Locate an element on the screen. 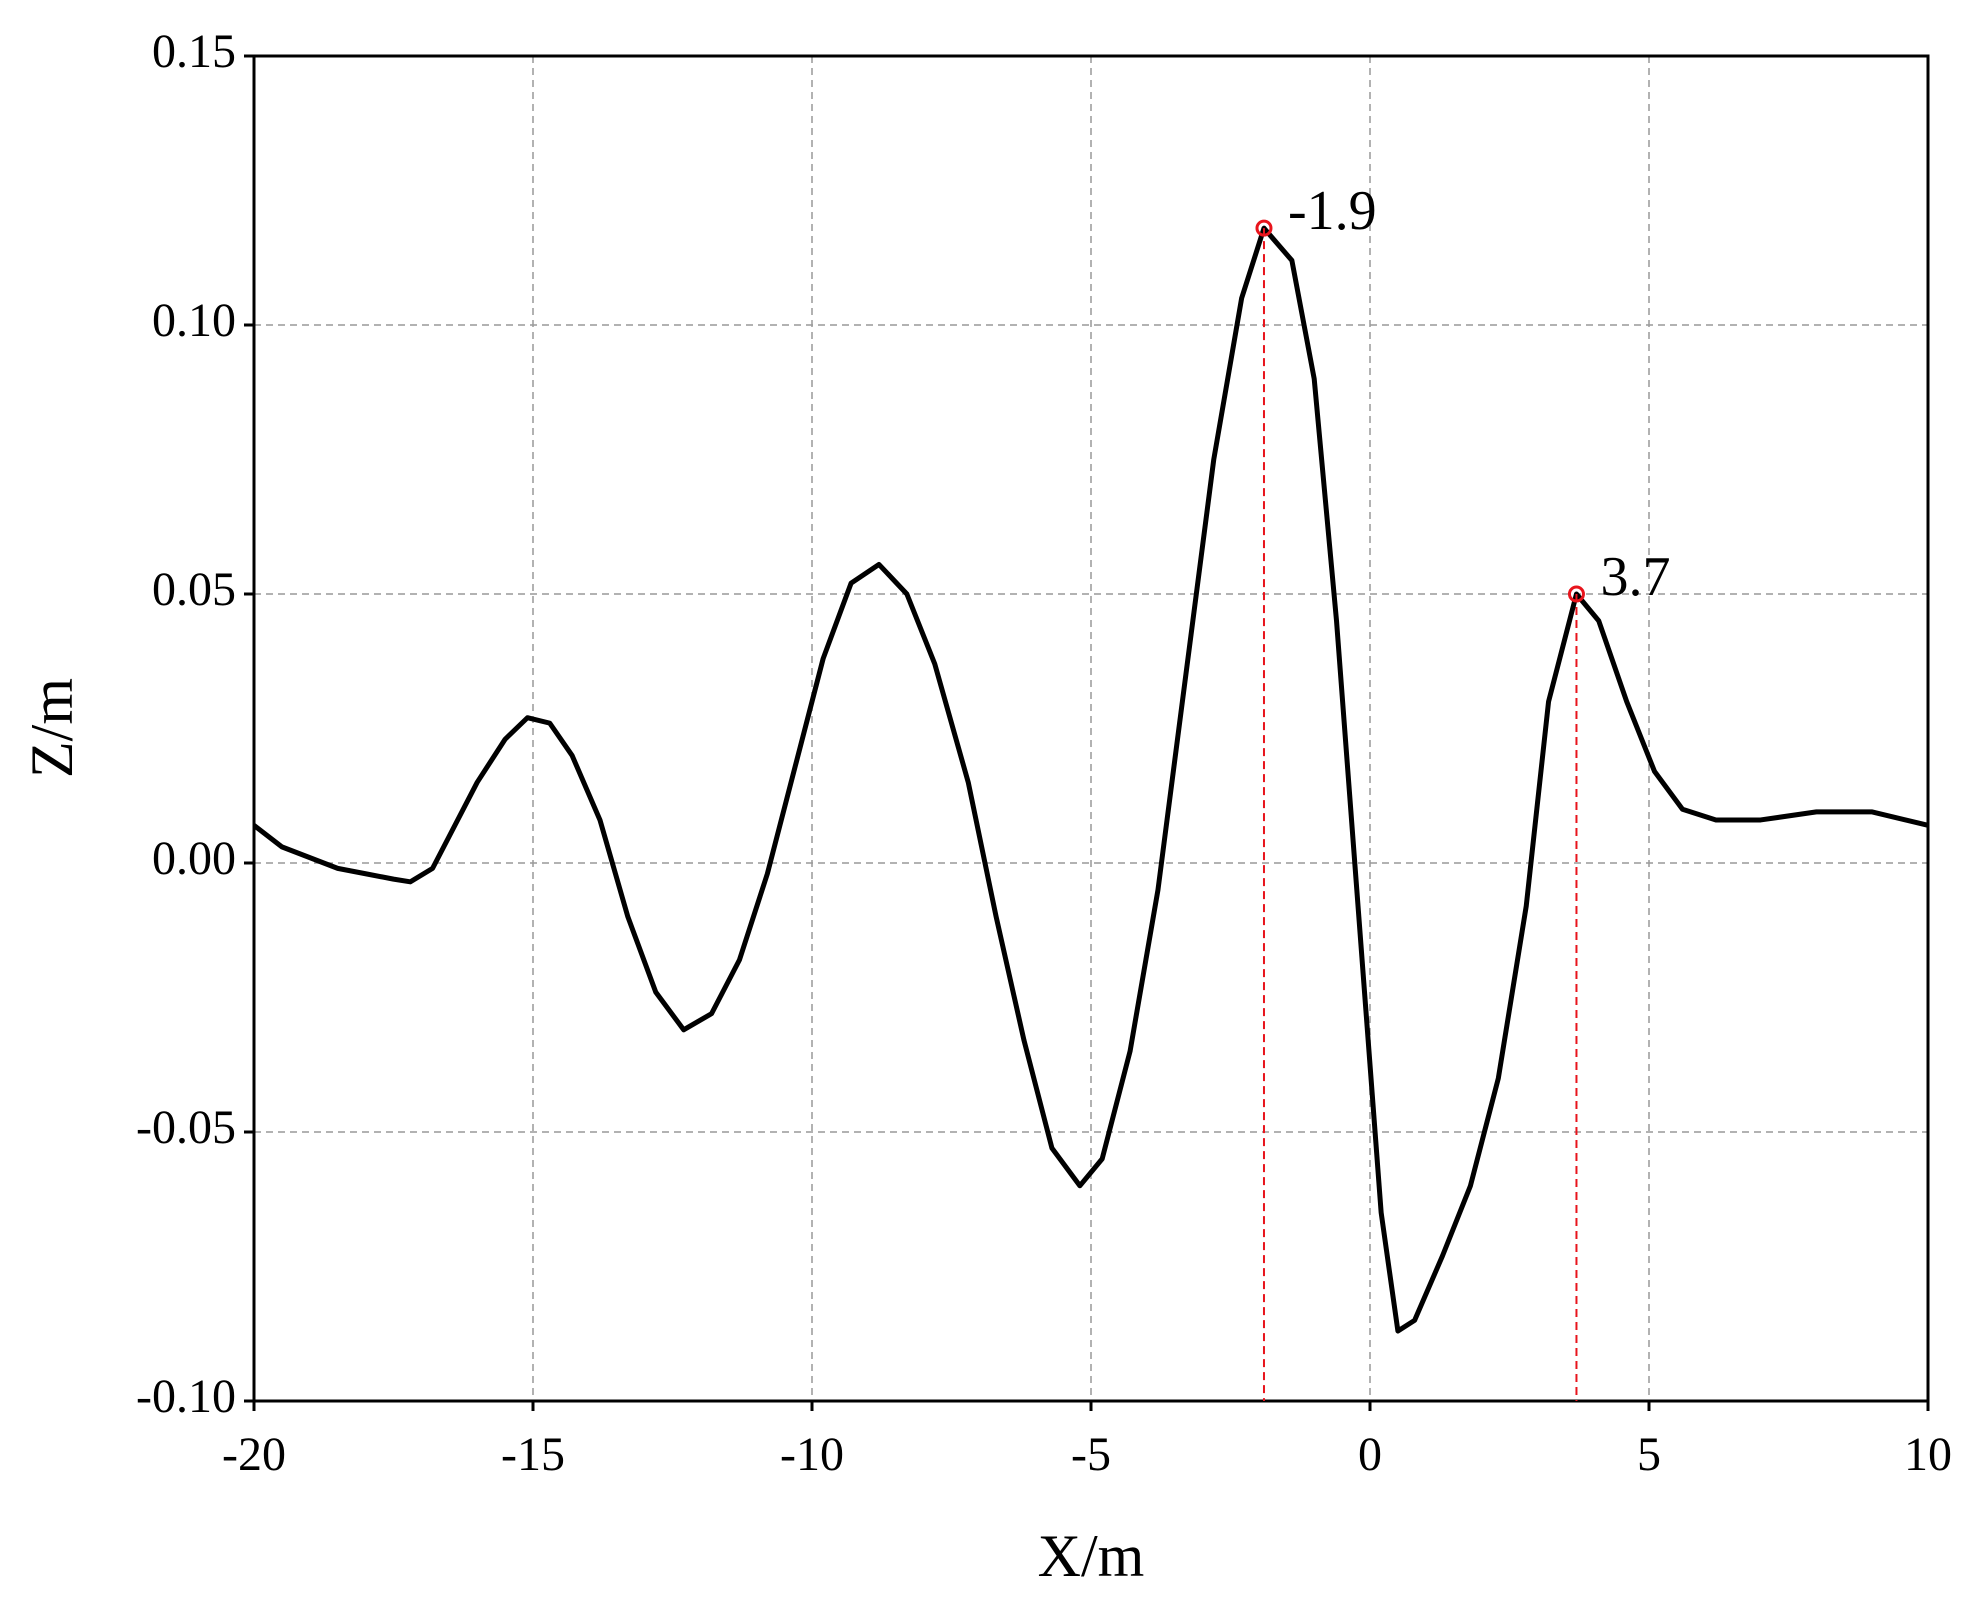  y-tick-label: 0.15 is located at coordinates (194, 51).